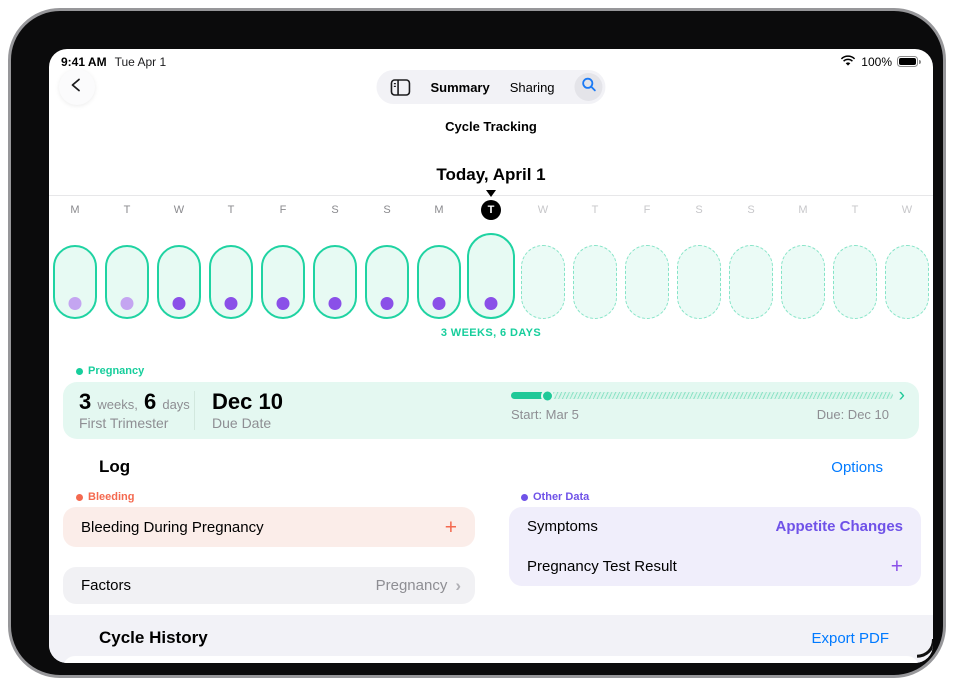 This screenshot has height=690, width=960. Describe the element at coordinates (533, 395) in the screenshot. I see `progress-fill` at that location.